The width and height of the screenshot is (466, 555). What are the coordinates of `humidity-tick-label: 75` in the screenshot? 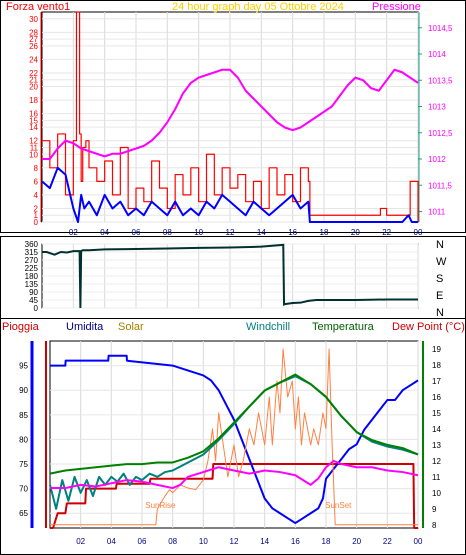 It's located at (23, 464).